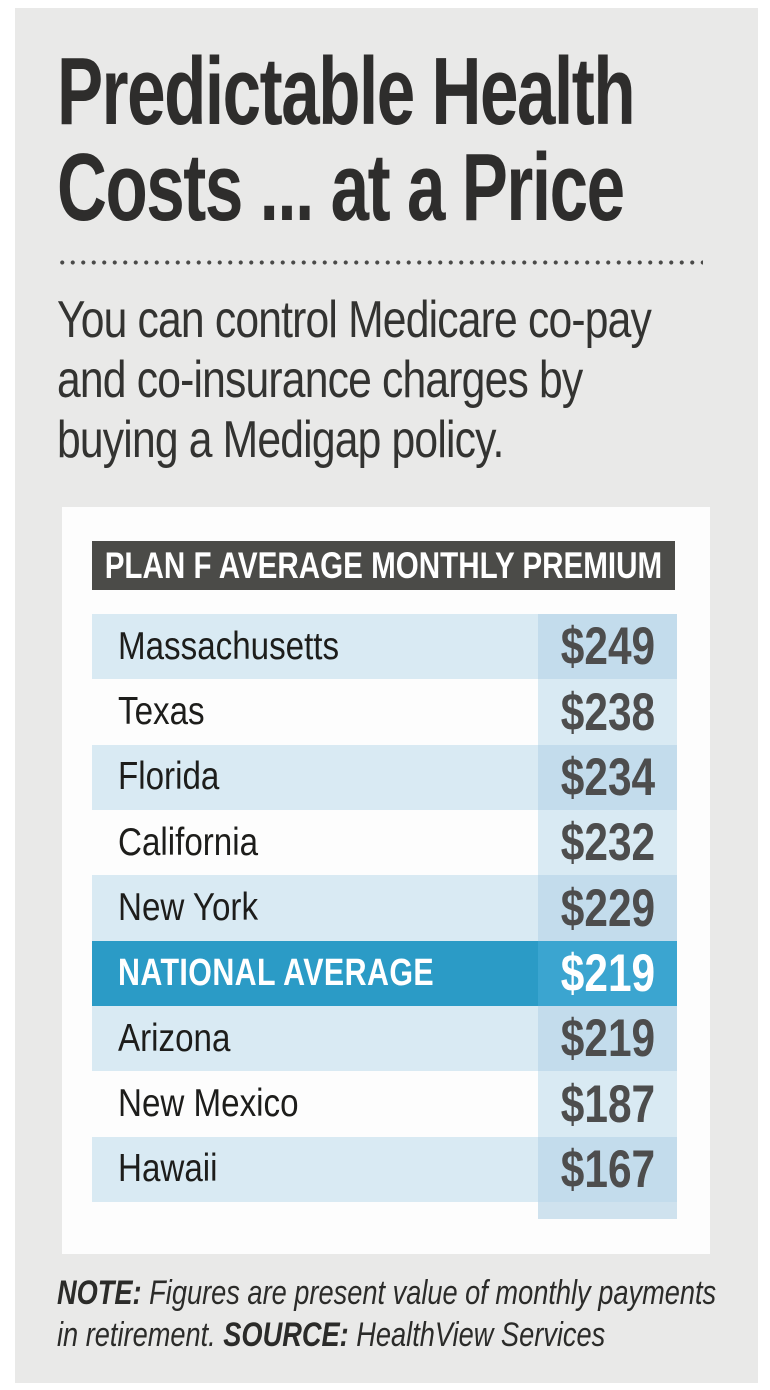 Image resolution: width=770 pixels, height=1390 pixels. Describe the element at coordinates (188, 908) in the screenshot. I see `row-label-text: New York` at that location.